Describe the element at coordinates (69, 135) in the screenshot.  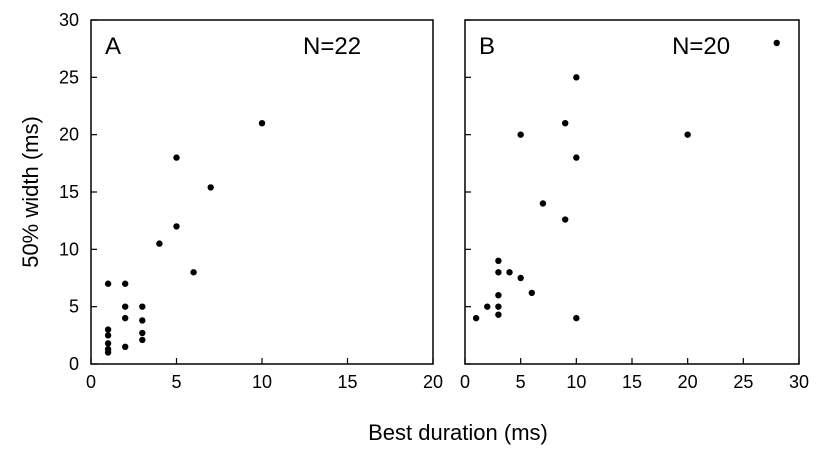
I see `y-tick-label: 20` at that location.